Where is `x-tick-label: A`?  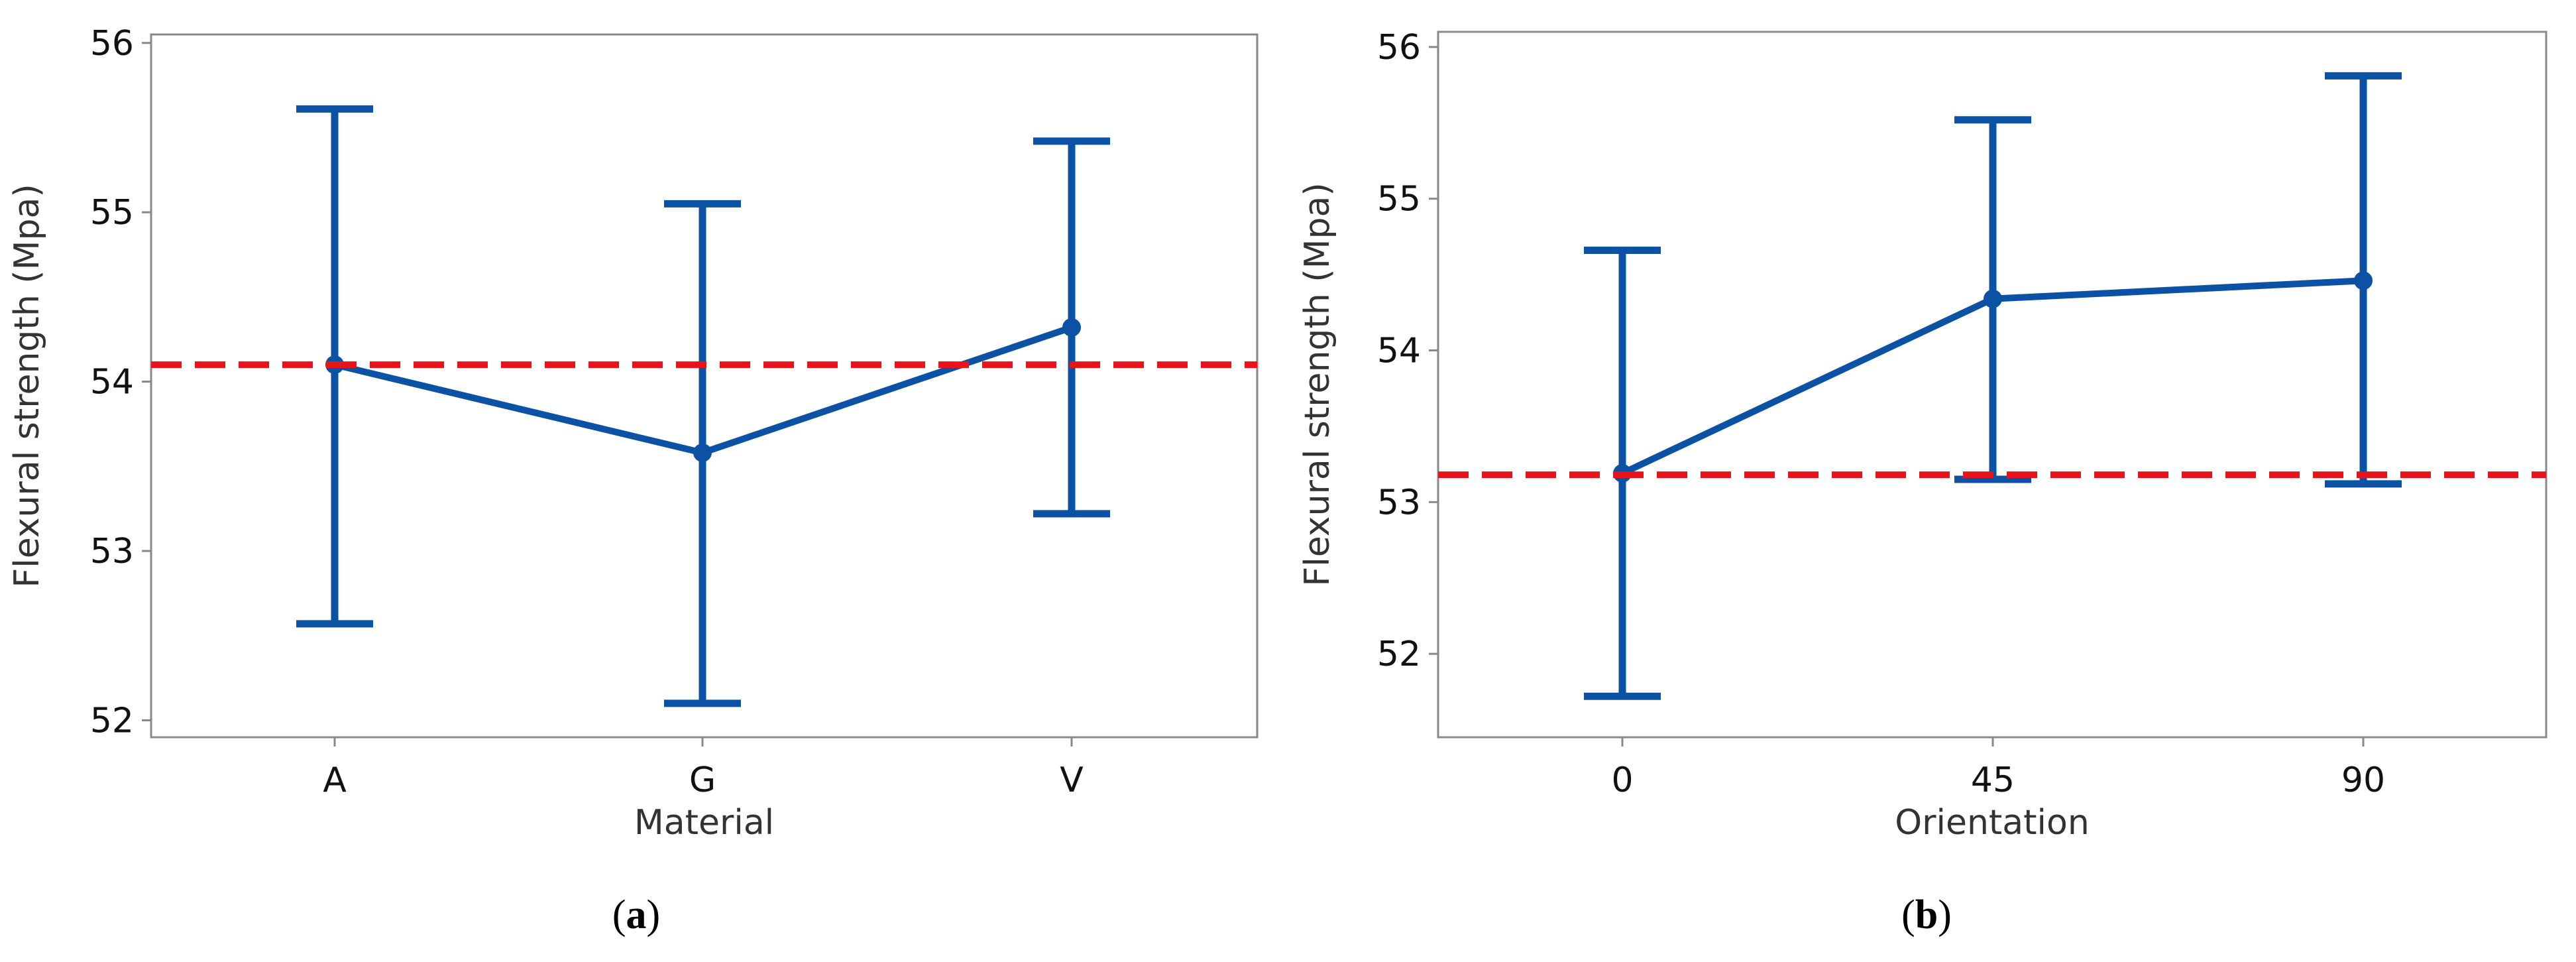 x-tick-label: A is located at coordinates (335, 780).